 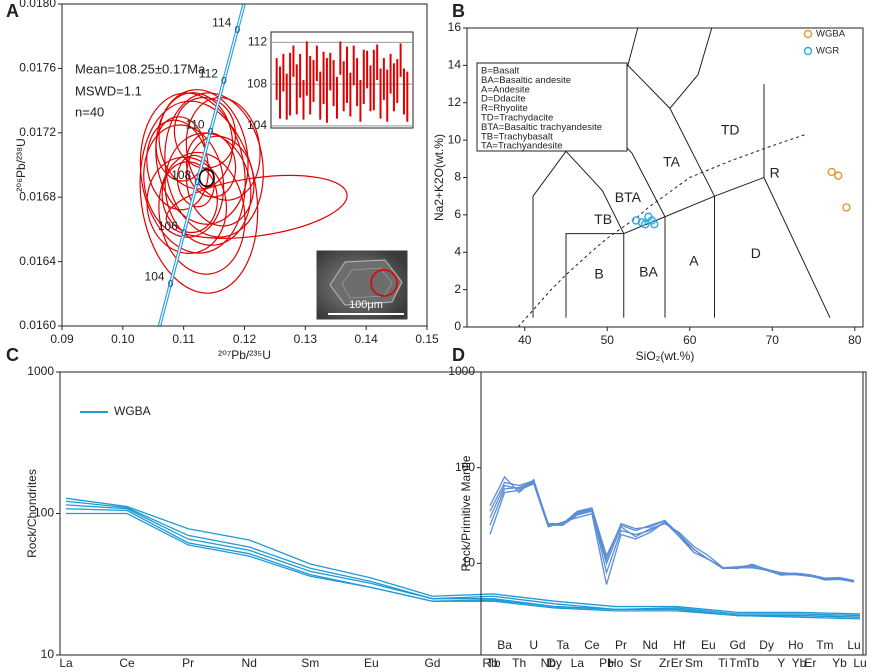 I want to click on x-tick-label: Rb, so click(x=490, y=663).